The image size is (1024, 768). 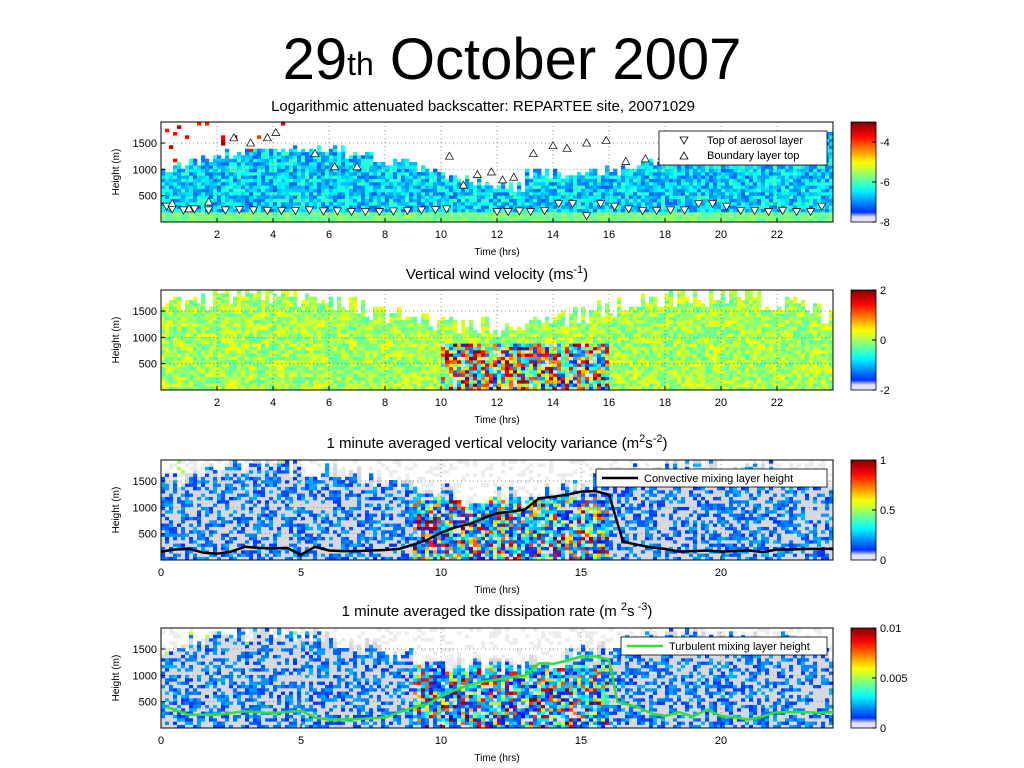 I want to click on variance-xtick-label: 0, so click(x=161, y=573).